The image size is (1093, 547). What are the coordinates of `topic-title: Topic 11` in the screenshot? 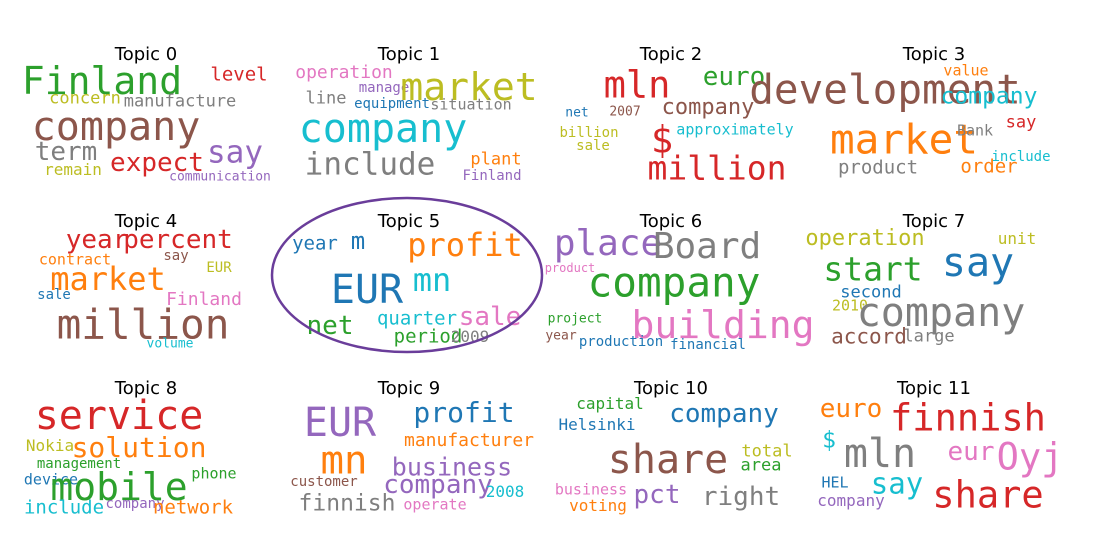 It's located at (934, 388).